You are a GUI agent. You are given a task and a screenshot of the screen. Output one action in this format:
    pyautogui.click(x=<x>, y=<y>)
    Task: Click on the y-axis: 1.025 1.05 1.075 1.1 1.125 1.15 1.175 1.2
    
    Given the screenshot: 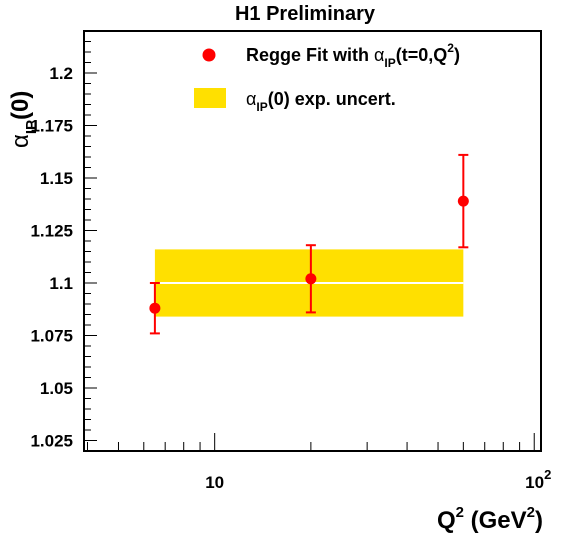 What is the action you would take?
    pyautogui.click(x=63, y=241)
    